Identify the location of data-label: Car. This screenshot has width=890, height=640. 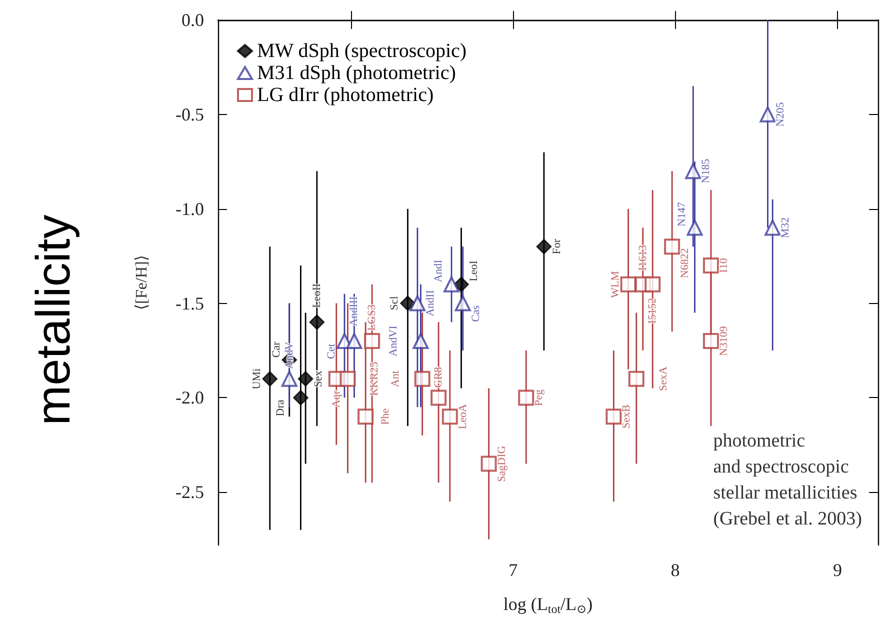
(276, 349).